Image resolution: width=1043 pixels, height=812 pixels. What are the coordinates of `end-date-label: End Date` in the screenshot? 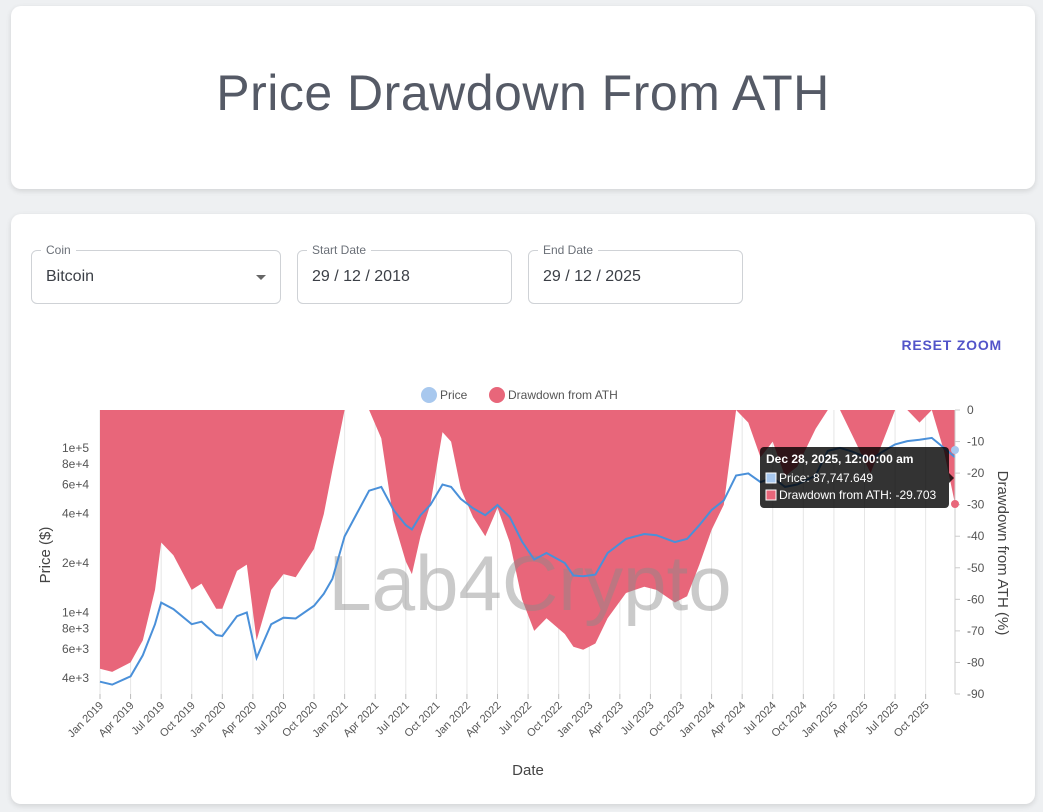 It's located at (568, 250).